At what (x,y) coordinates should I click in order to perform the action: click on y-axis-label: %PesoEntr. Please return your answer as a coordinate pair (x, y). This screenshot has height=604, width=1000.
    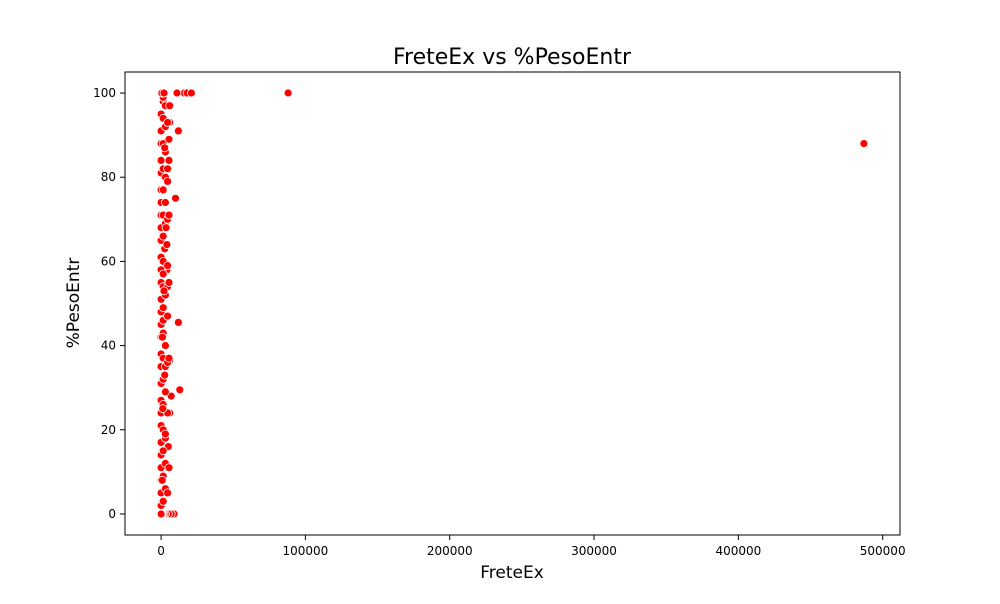
    Looking at the image, I should click on (74, 303).